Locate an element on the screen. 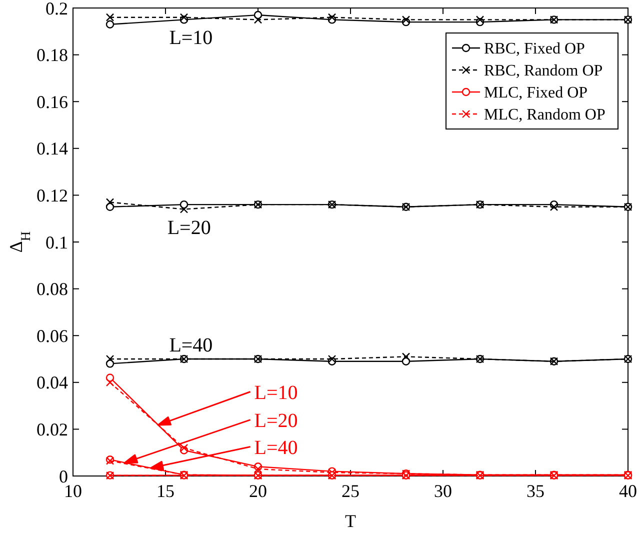 This screenshot has height=537, width=639. legend-label: MLC, Fixed OP is located at coordinates (536, 93).